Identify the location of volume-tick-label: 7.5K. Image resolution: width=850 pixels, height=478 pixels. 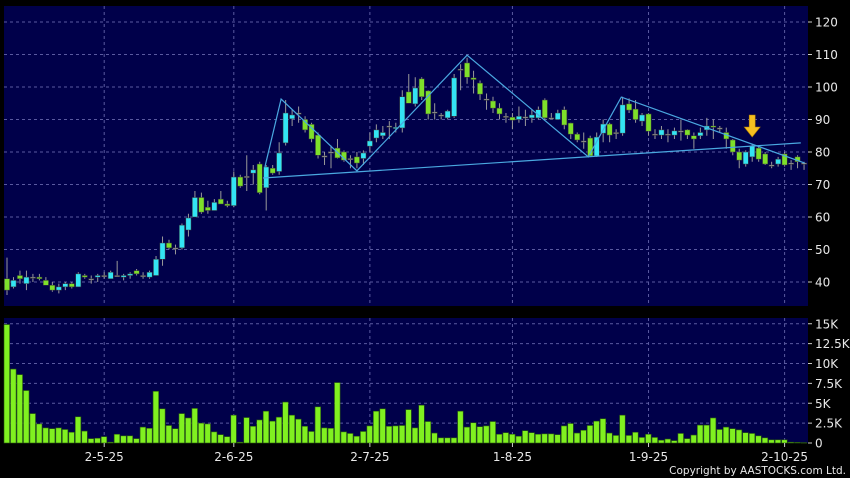
(829, 384).